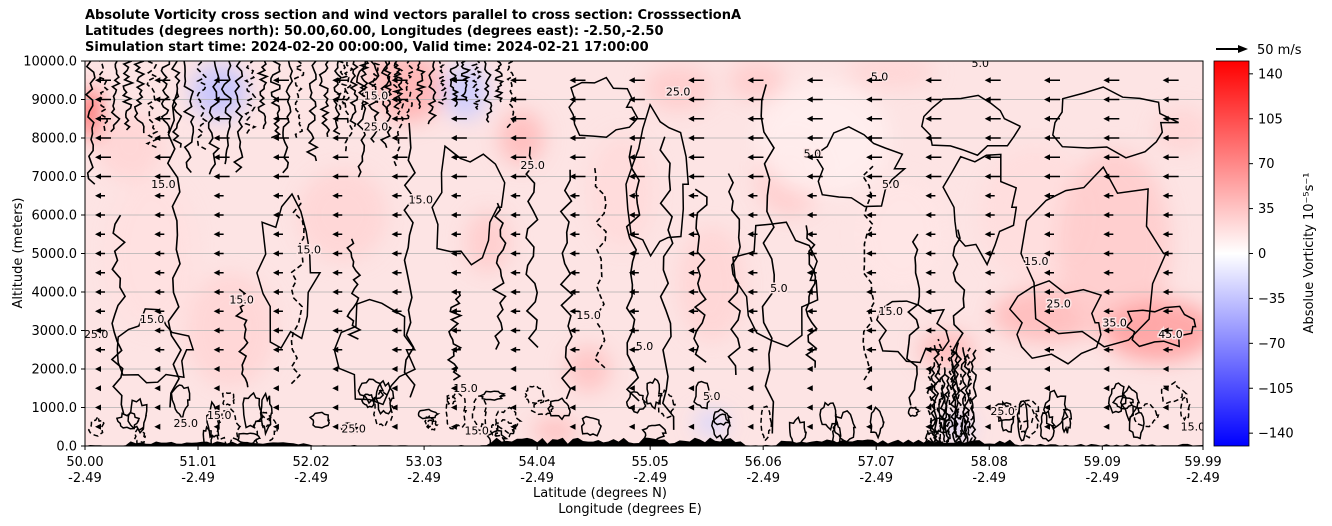 Image resolution: width=1332 pixels, height=526 pixels. Describe the element at coordinates (891, 74) in the screenshot. I see `vorticity-blob` at that location.